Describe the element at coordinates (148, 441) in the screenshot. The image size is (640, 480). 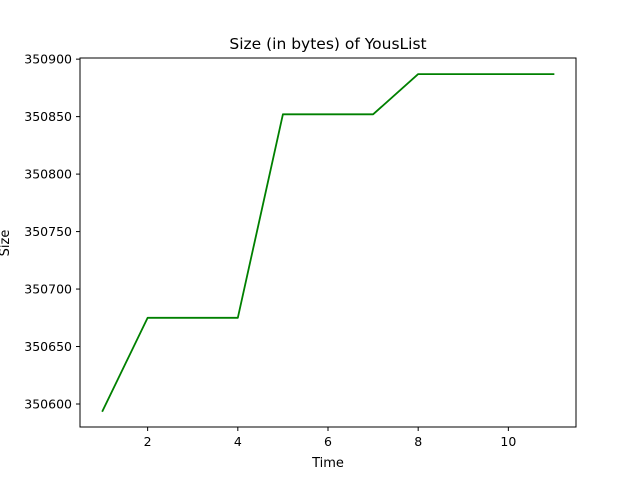
I see `x-tick-label: 2` at that location.